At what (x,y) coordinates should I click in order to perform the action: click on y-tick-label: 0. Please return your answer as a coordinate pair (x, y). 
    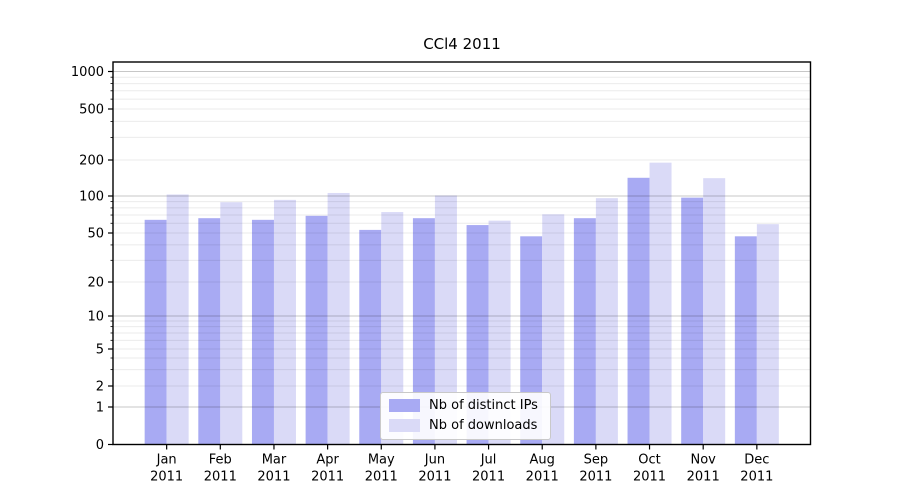
    Looking at the image, I should click on (100, 445).